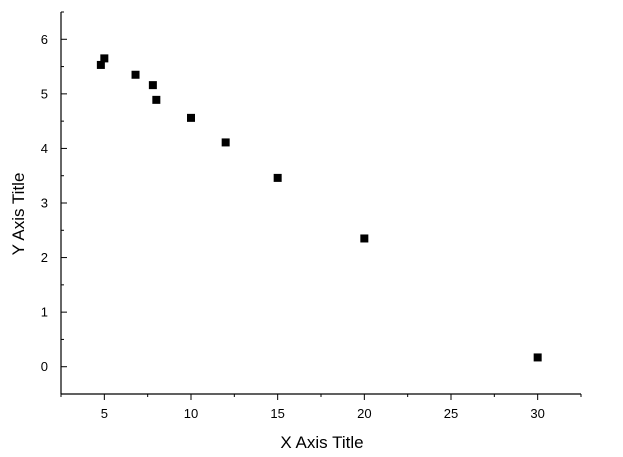 Image resolution: width=623 pixels, height=457 pixels. I want to click on y-tick-label: 2, so click(44, 257).